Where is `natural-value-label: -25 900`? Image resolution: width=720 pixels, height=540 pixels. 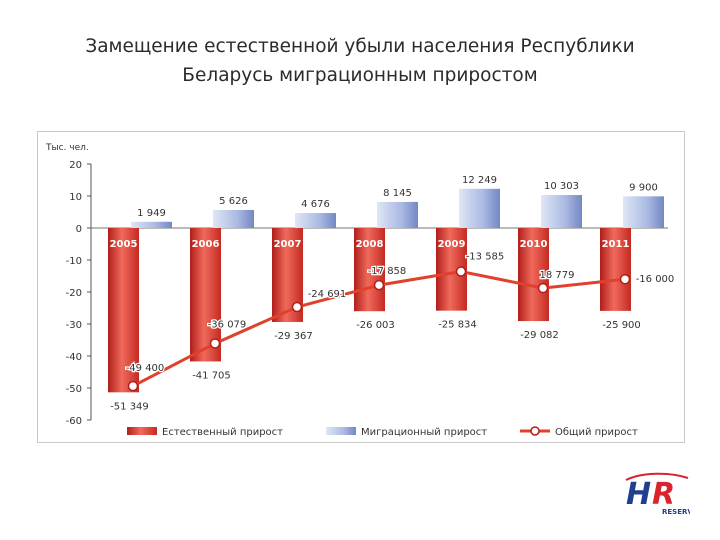
natural-value-label: -25 900 is located at coordinates (621, 325).